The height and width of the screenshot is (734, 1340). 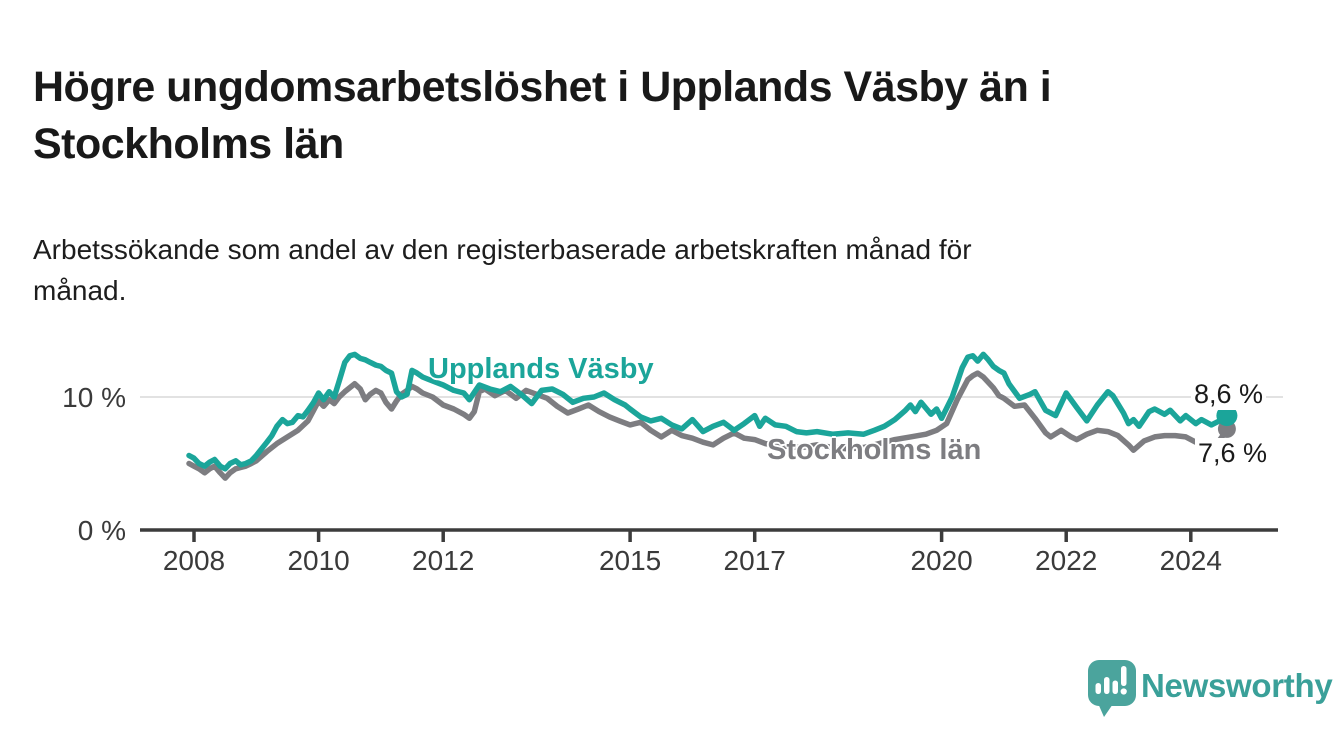 I want to click on chart-subtitle-line2: månad., so click(x=80, y=290).